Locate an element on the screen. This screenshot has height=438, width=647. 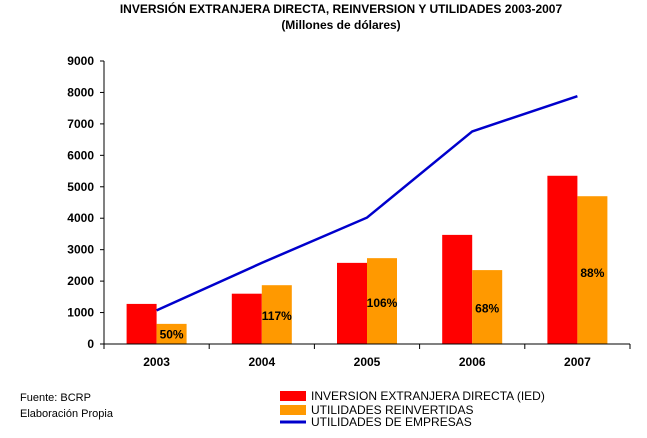
bar-reinvested-2007 is located at coordinates (592, 270).